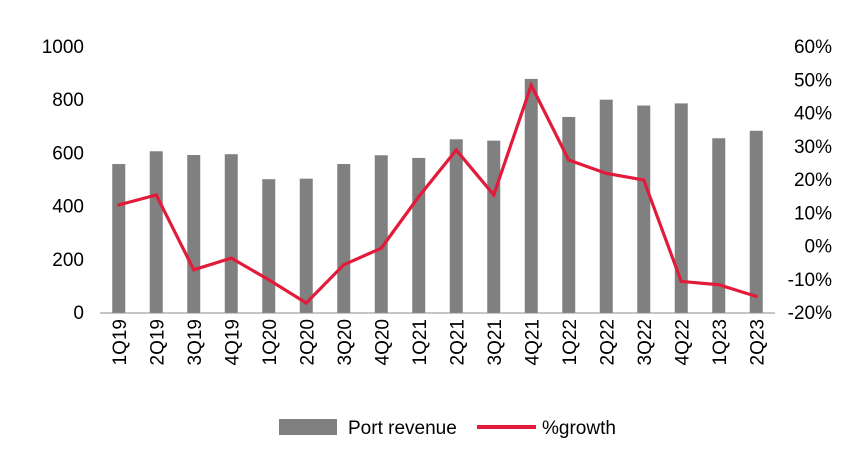 Image resolution: width=860 pixels, height=465 pixels. I want to click on bar-2Q19, so click(156, 232).